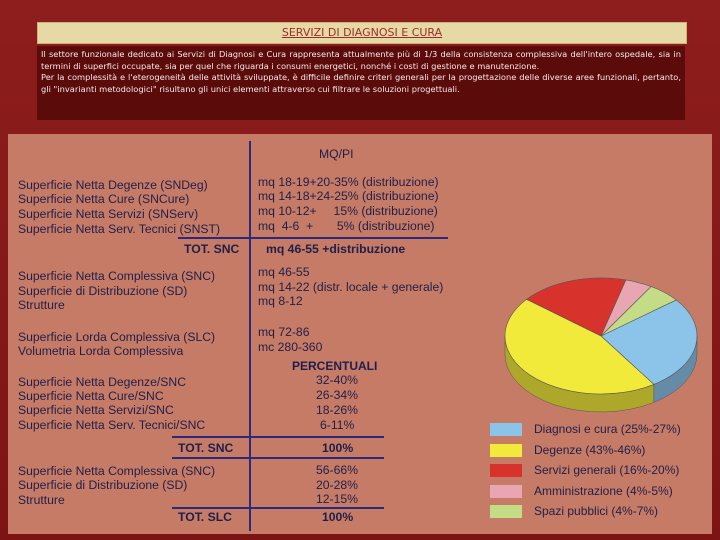 The height and width of the screenshot is (540, 720). I want to click on block4-label-3: Superficie Netta Servizi/SNC, so click(96, 410).